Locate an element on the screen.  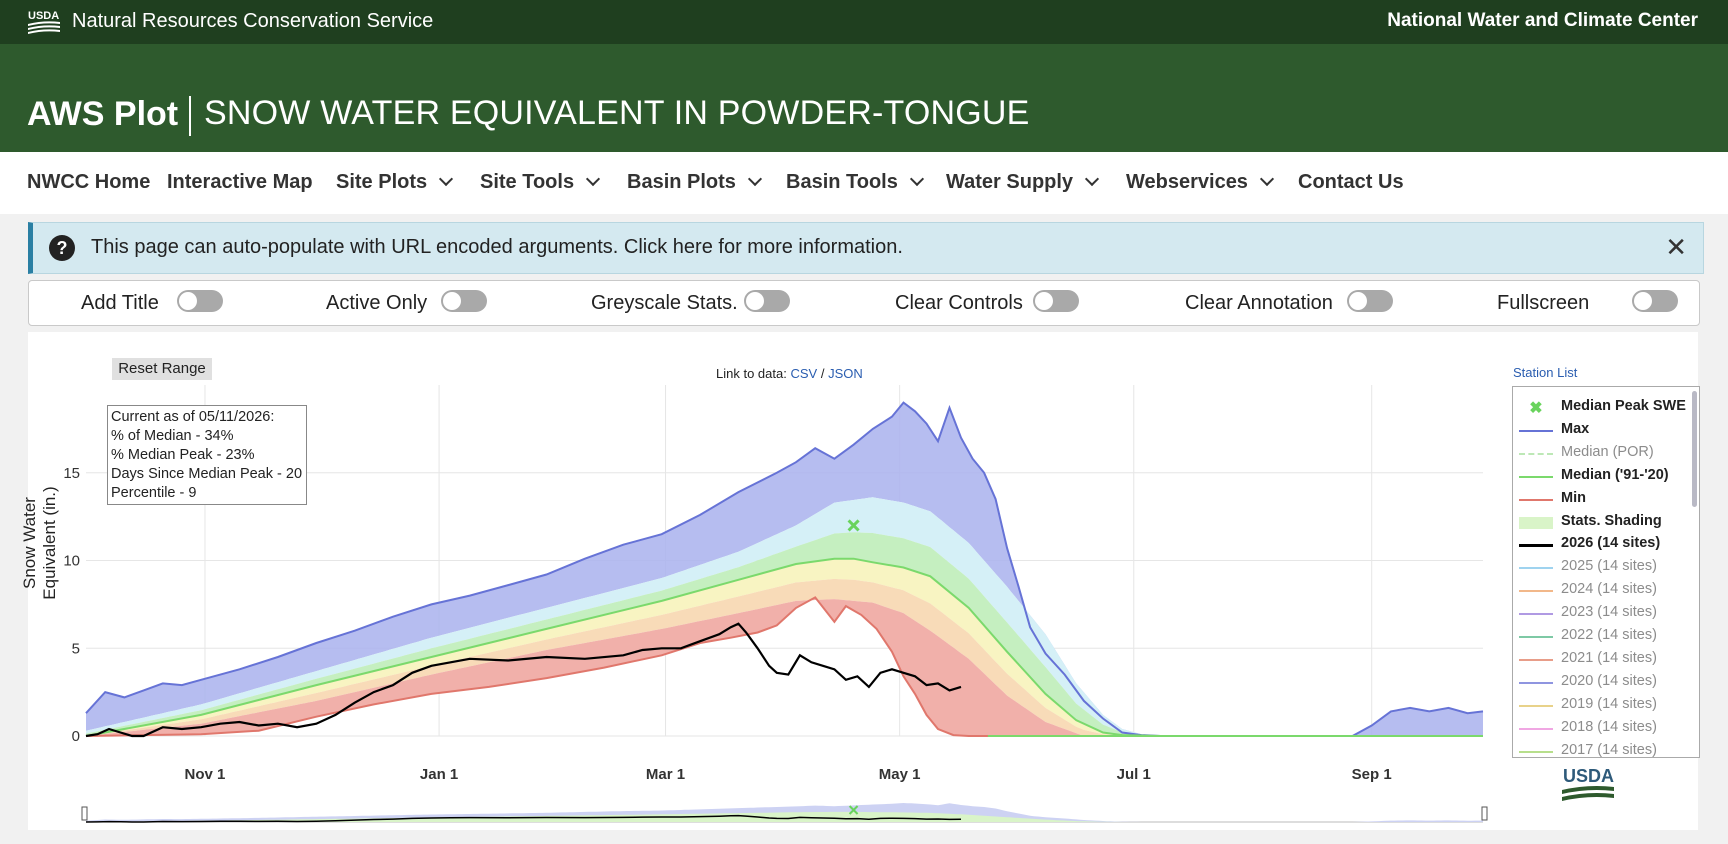
nav-label: Basin Plots is located at coordinates (681, 182).